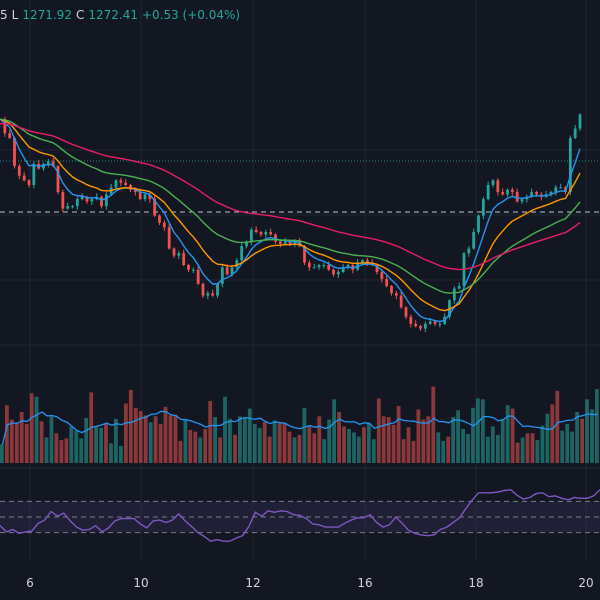 Image resolution: width=600 pixels, height=600 pixels. I want to click on x-tick-16: 16, so click(365, 583).